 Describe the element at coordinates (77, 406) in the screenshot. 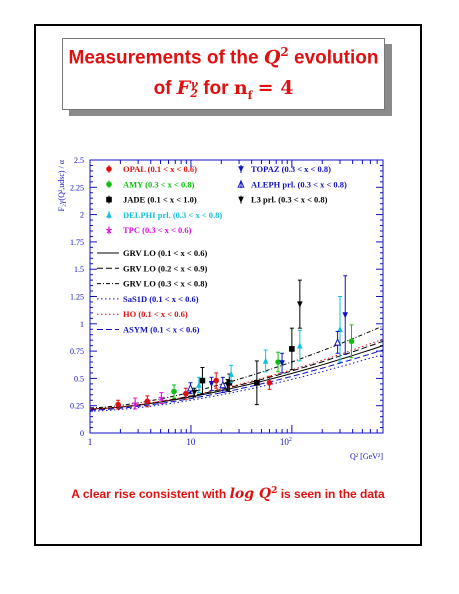

I see `y-tick-label: 0.25` at that location.